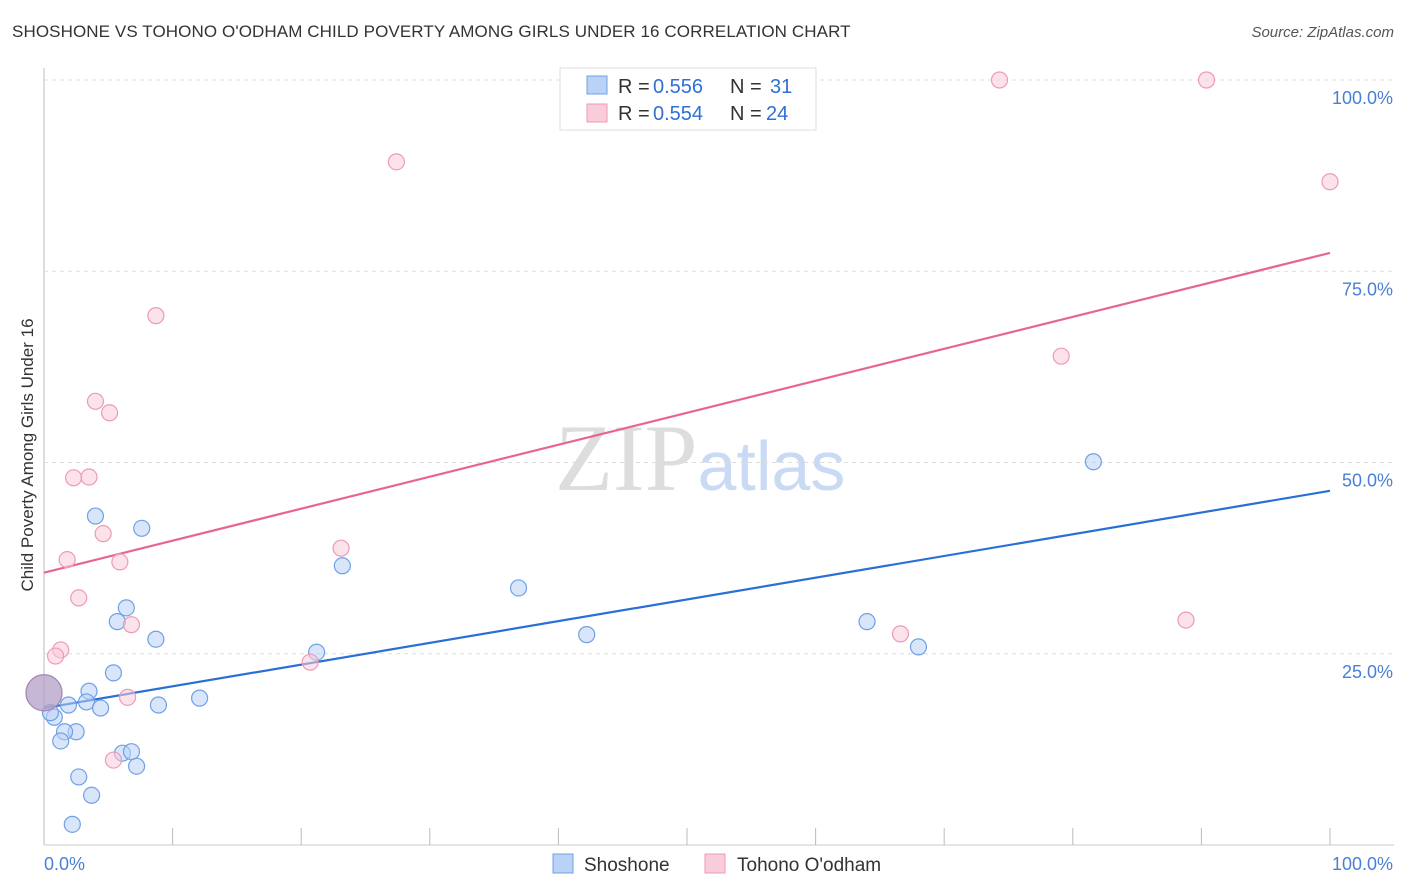 This screenshot has height=892, width=1406. What do you see at coordinates (1322, 32) in the screenshot?
I see `chart-source: Source: ZipAtlas.com` at bounding box center [1322, 32].